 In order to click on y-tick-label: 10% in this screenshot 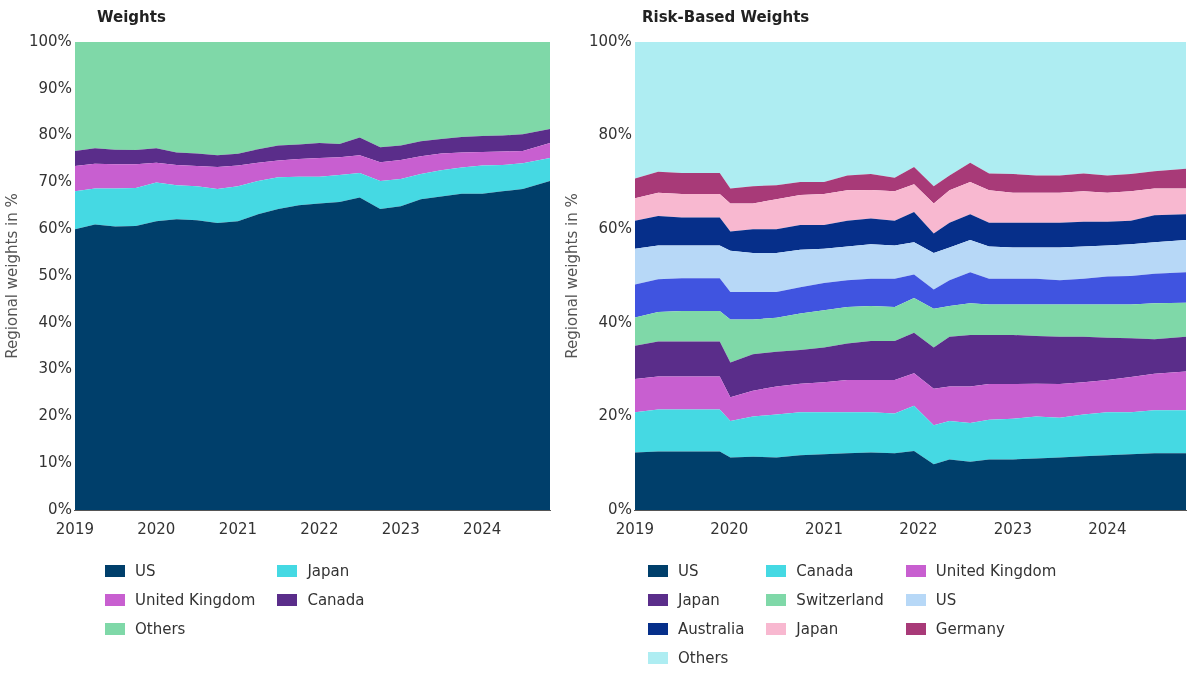, I will do `click(55, 462)`.